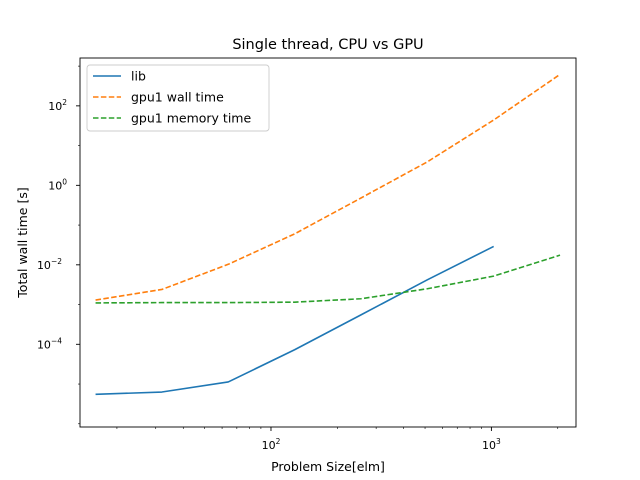 This screenshot has height=480, width=640. What do you see at coordinates (22, 242) in the screenshot?
I see `y-axis-label: Total wall time [s]` at bounding box center [22, 242].